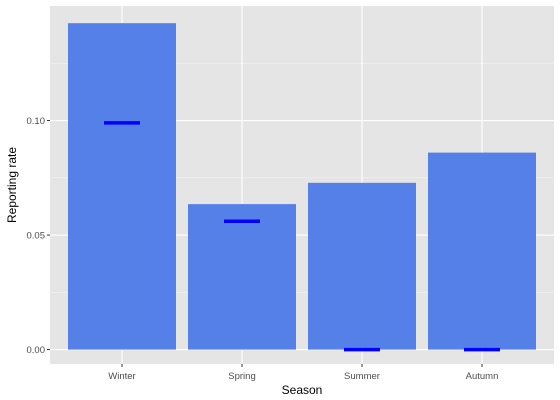 The image size is (560, 400). What do you see at coordinates (302, 390) in the screenshot?
I see `x-axis-title: Season` at bounding box center [302, 390].